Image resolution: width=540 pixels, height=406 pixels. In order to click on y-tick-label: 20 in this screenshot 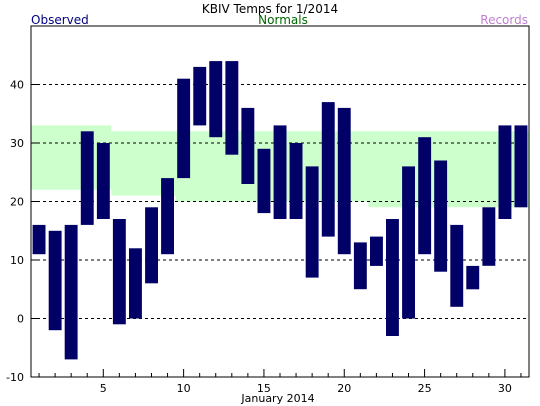, I will do `click(17, 202)`.